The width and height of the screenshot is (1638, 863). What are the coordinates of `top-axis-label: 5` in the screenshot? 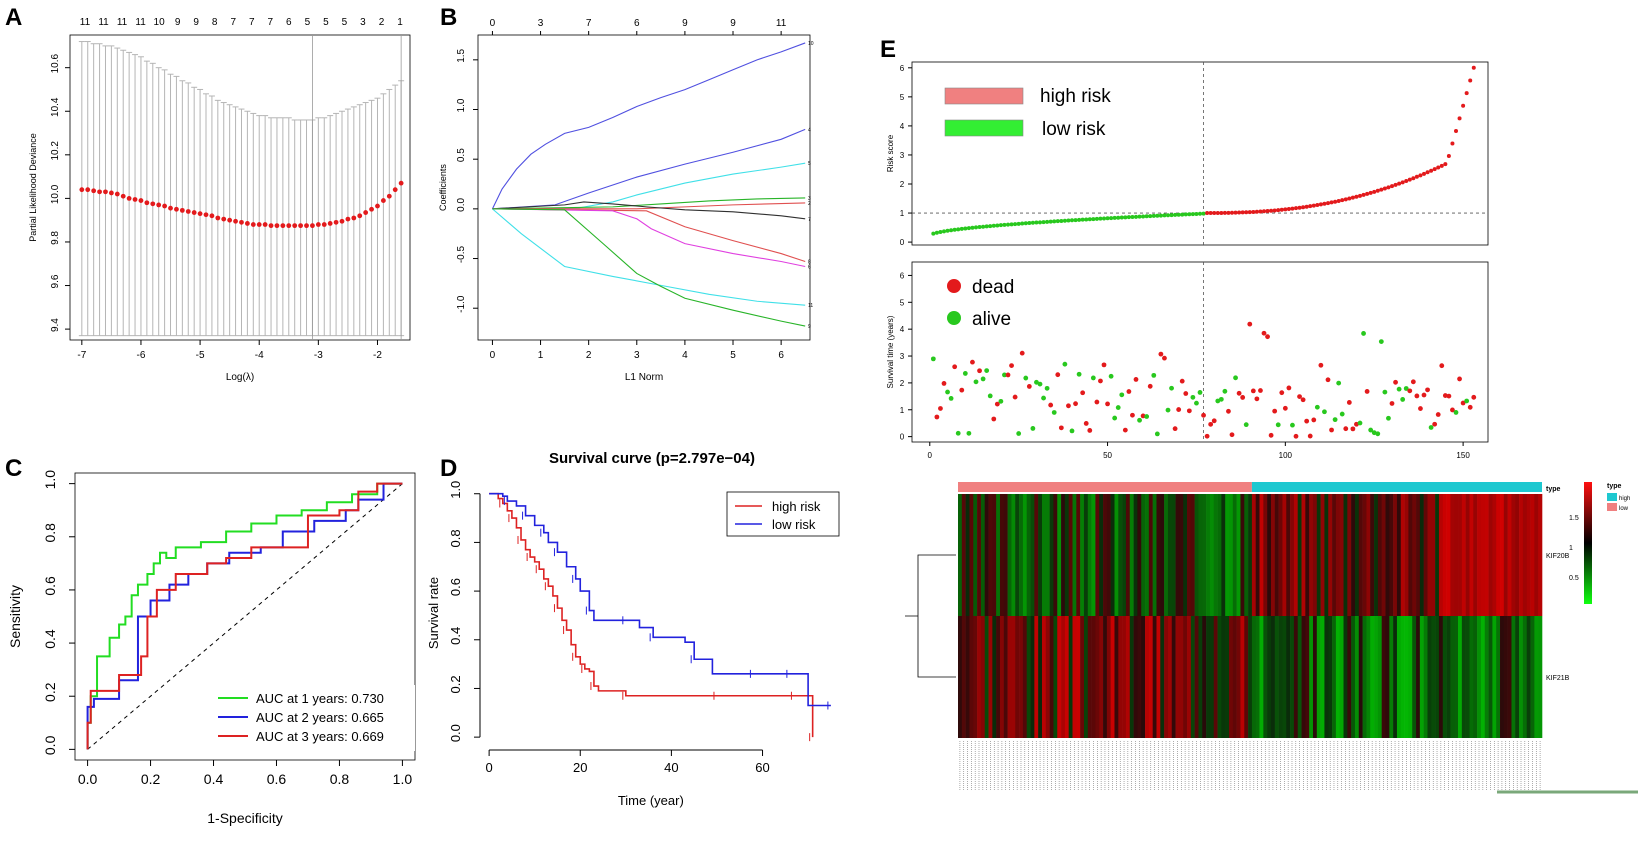 It's located at (308, 22).